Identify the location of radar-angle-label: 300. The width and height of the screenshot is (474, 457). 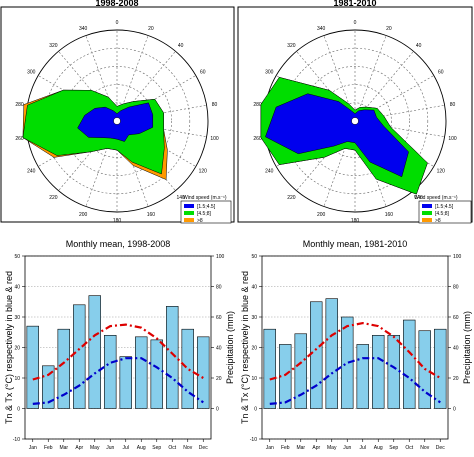
(269, 73).